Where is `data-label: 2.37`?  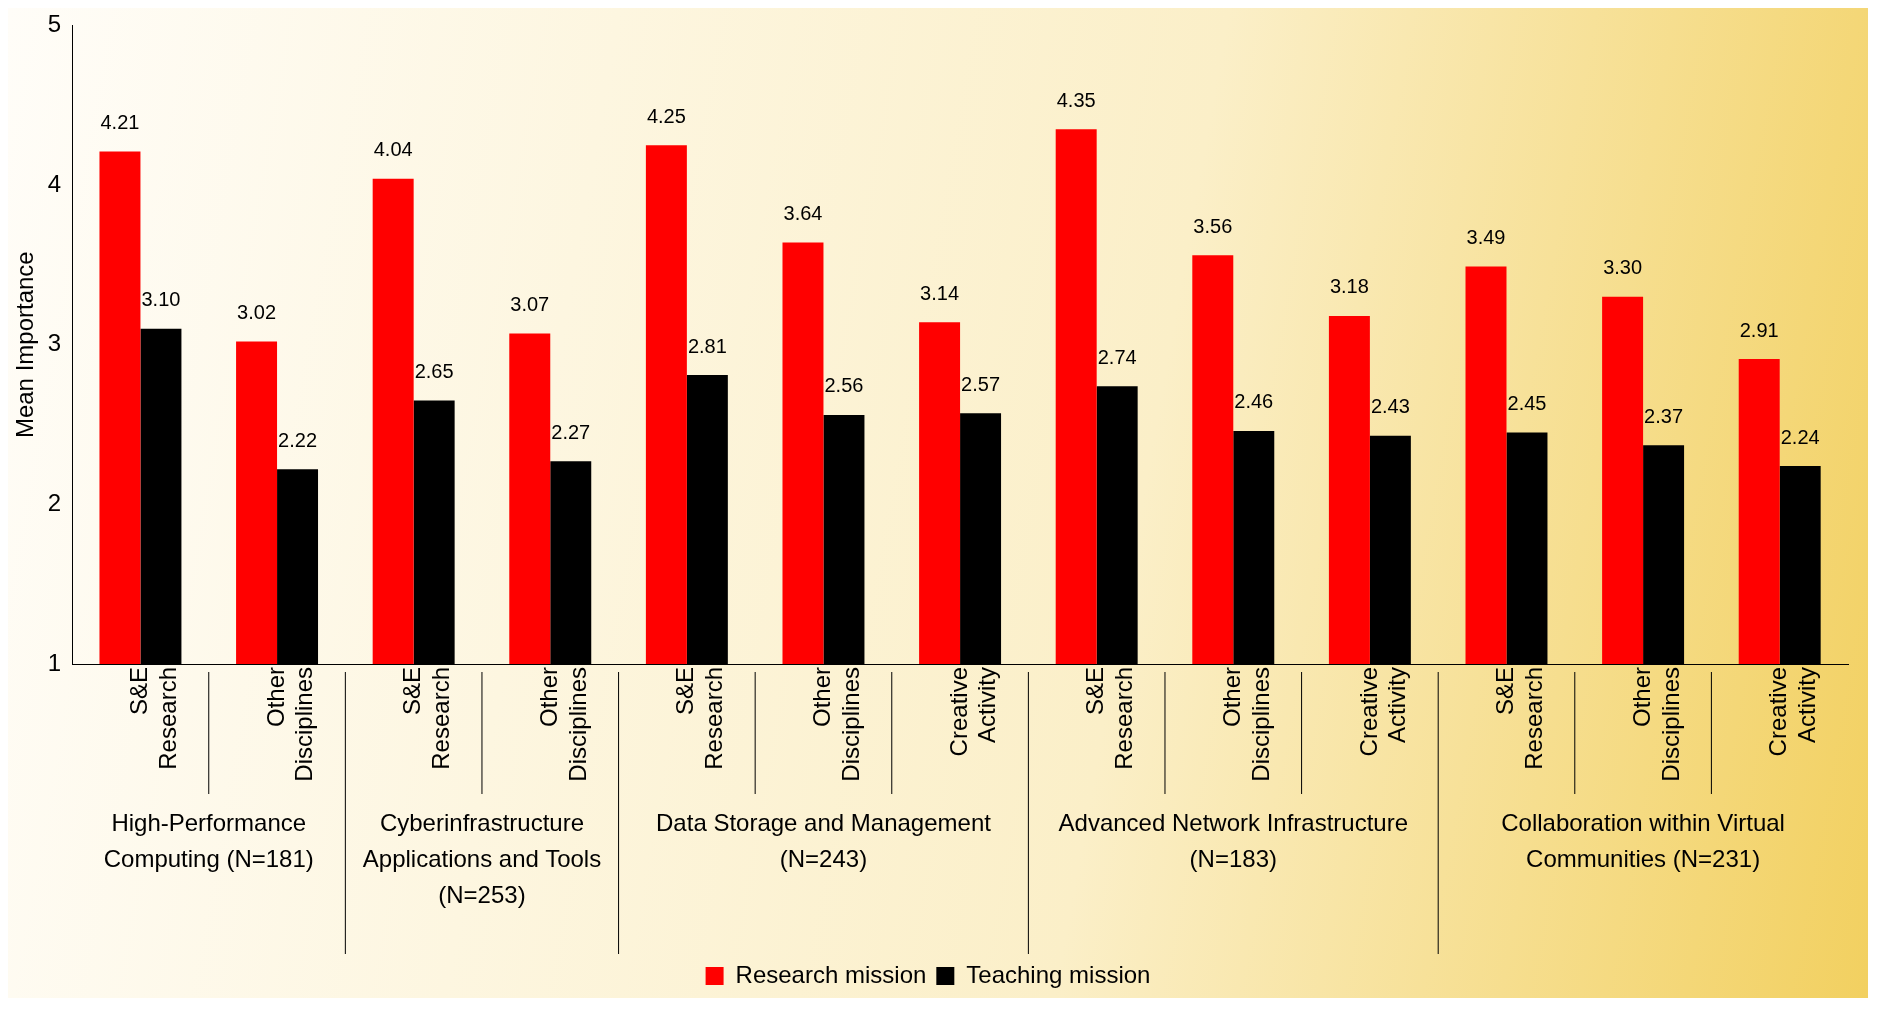
data-label: 2.37 is located at coordinates (1664, 415).